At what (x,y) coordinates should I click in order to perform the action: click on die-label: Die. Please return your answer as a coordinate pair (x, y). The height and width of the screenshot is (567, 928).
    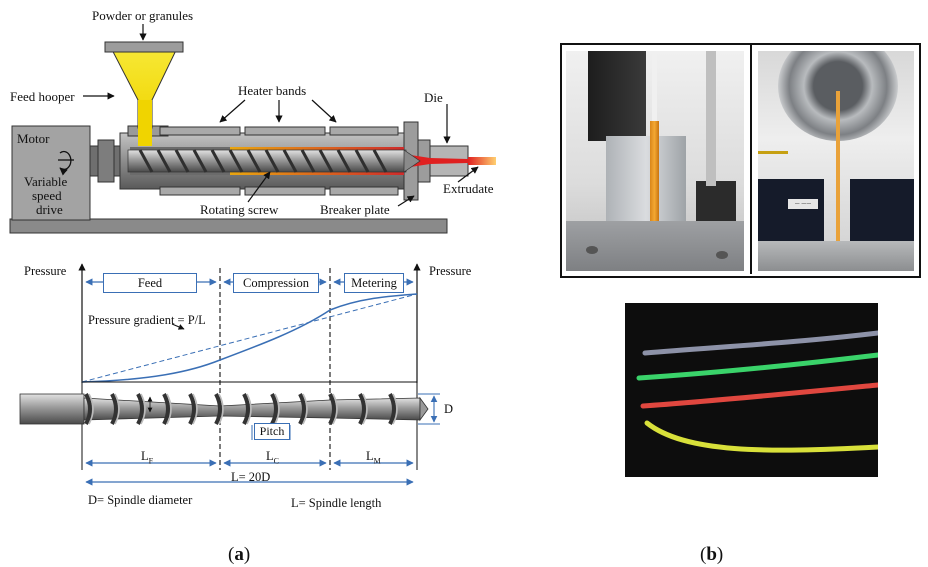
    Looking at the image, I should click on (433, 97).